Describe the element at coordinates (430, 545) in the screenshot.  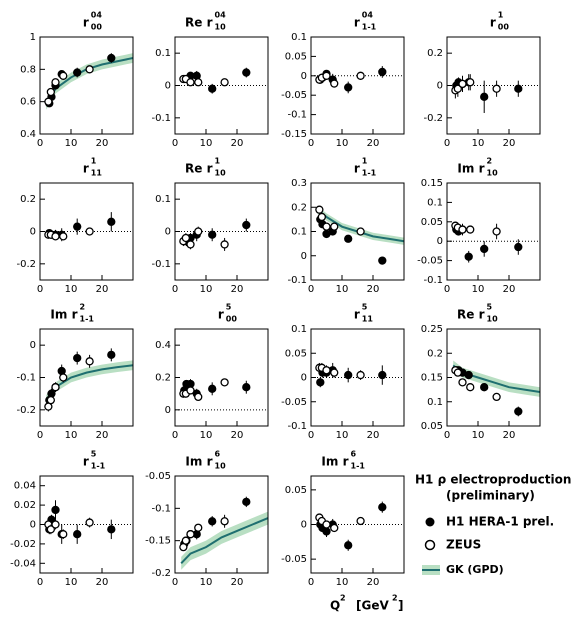
I see `legend-marker` at that location.